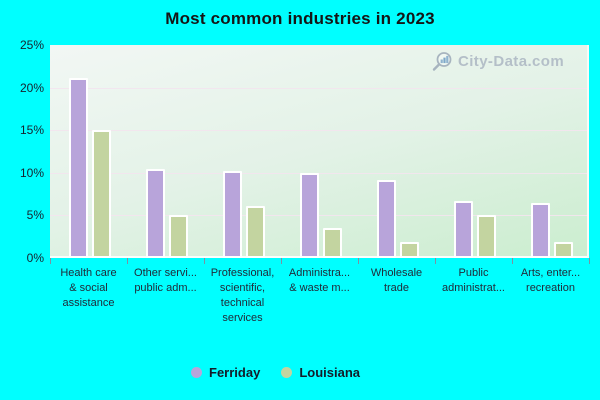  I want to click on legend: Ferriday Louisiana, so click(275, 372).